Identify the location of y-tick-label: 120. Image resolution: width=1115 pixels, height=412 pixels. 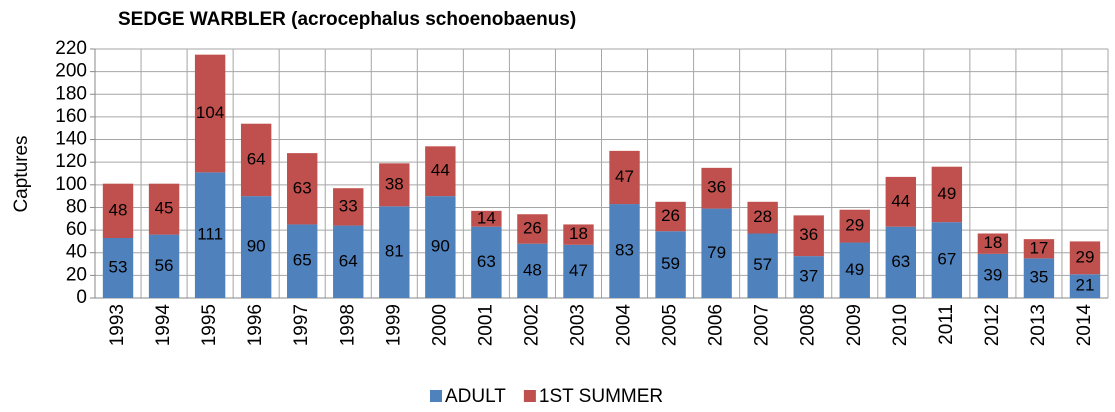
(71, 161).